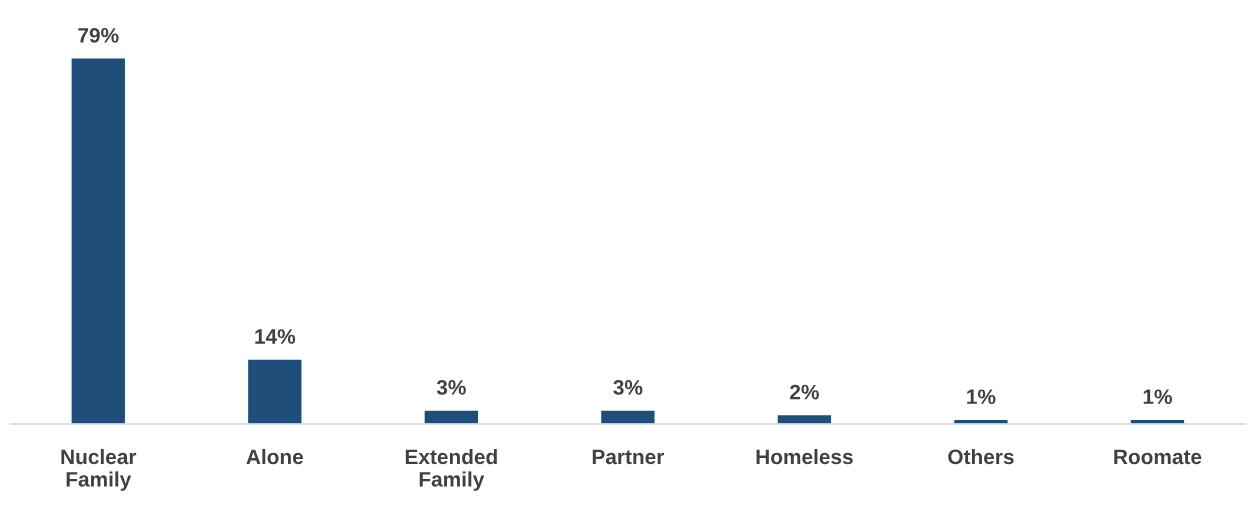 Image resolution: width=1252 pixels, height=517 pixels. I want to click on data-label: 79%, so click(98, 35).